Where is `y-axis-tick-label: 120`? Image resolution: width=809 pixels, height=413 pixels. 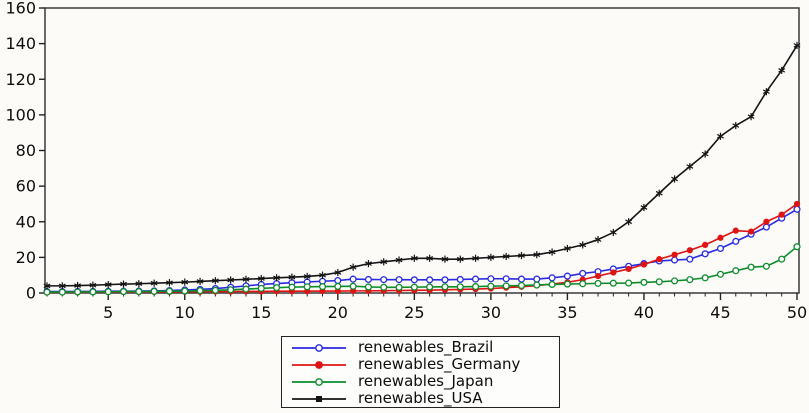
y-axis-tick-label: 120 is located at coordinates (20, 79).